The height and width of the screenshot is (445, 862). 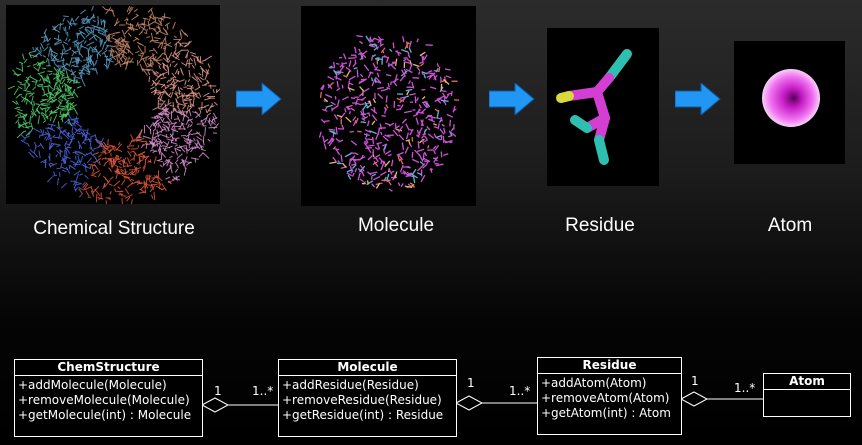 I want to click on uml-connectors, so click(x=481, y=402).